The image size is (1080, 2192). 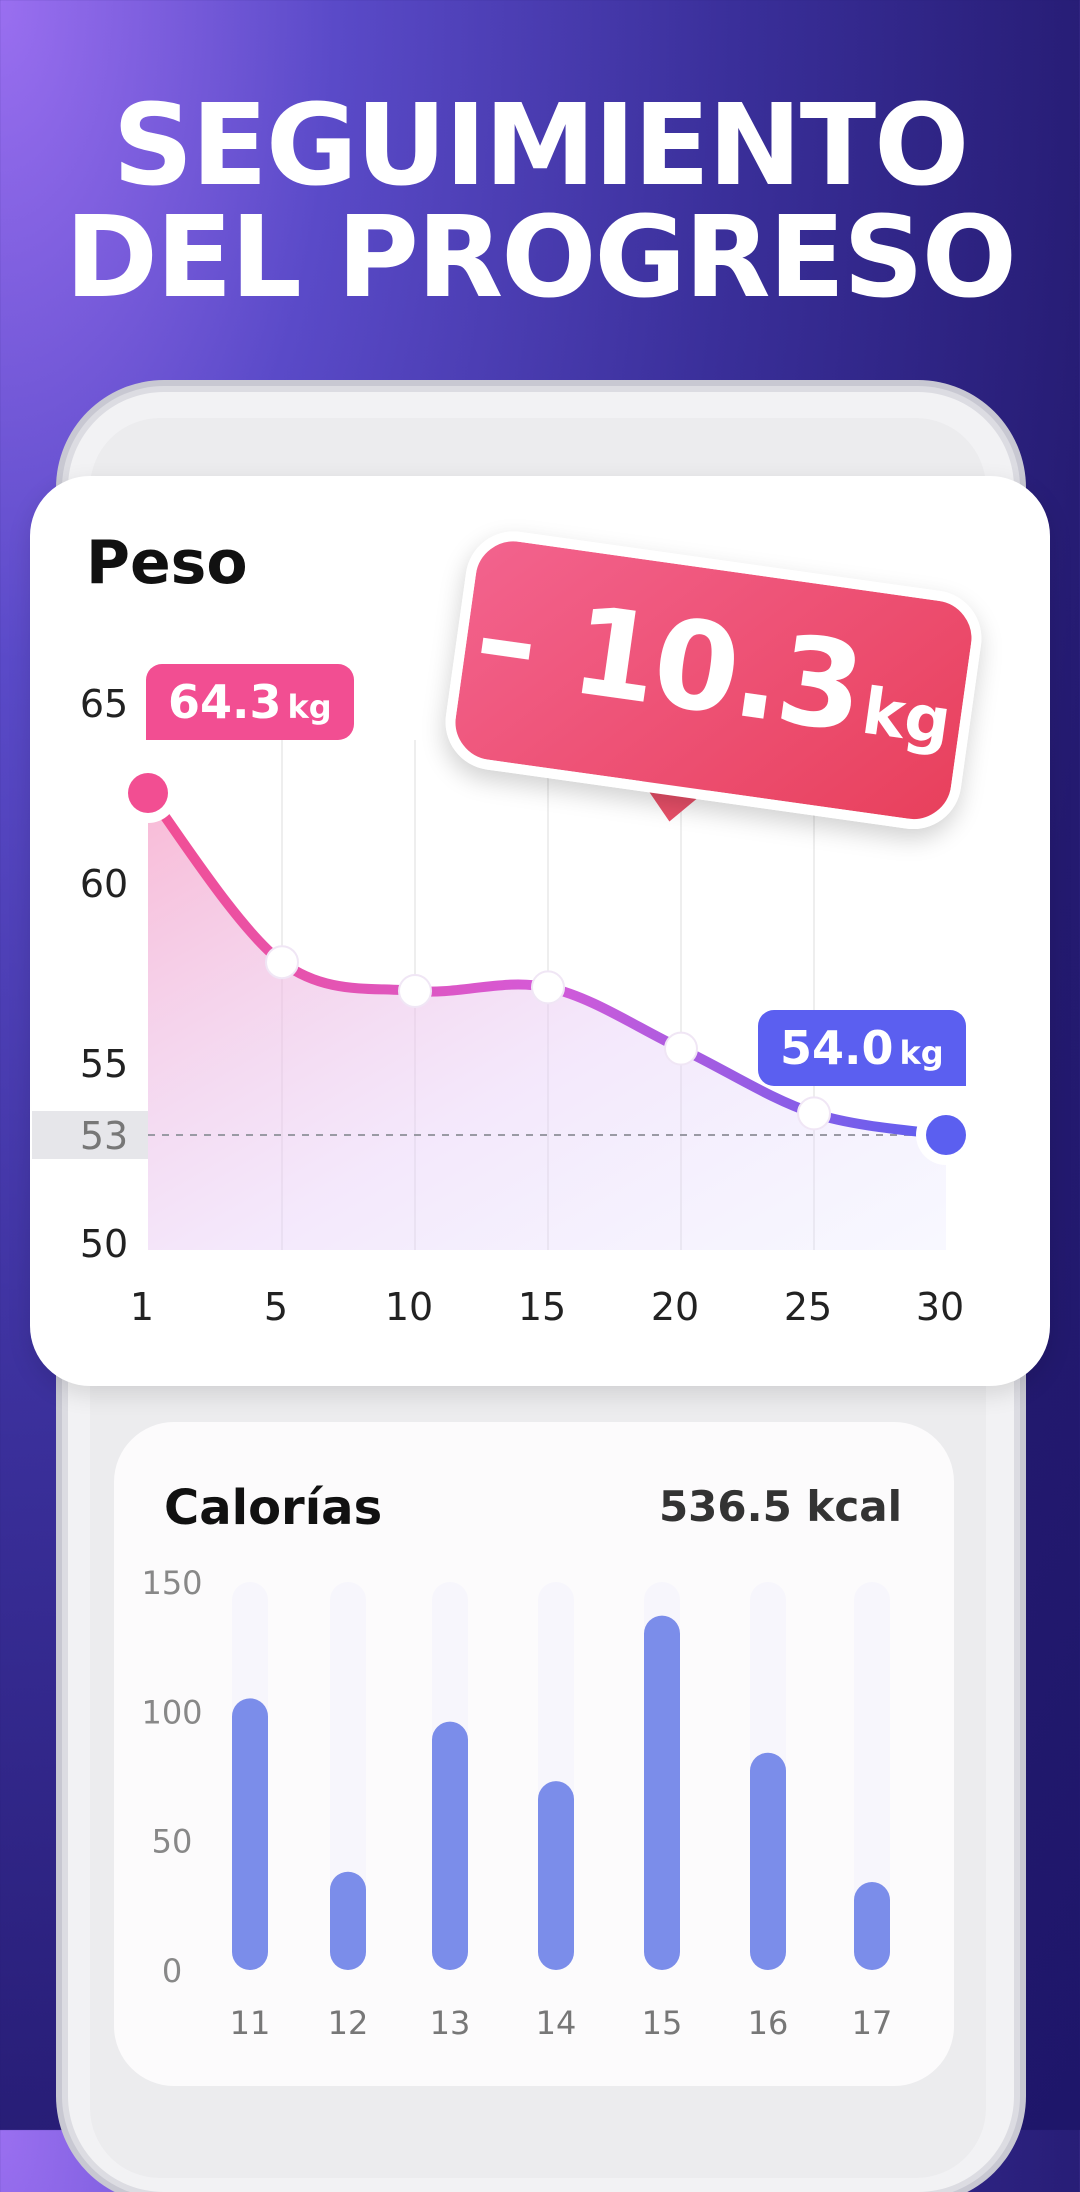 What do you see at coordinates (946, 1135) in the screenshot?
I see `end-point` at bounding box center [946, 1135].